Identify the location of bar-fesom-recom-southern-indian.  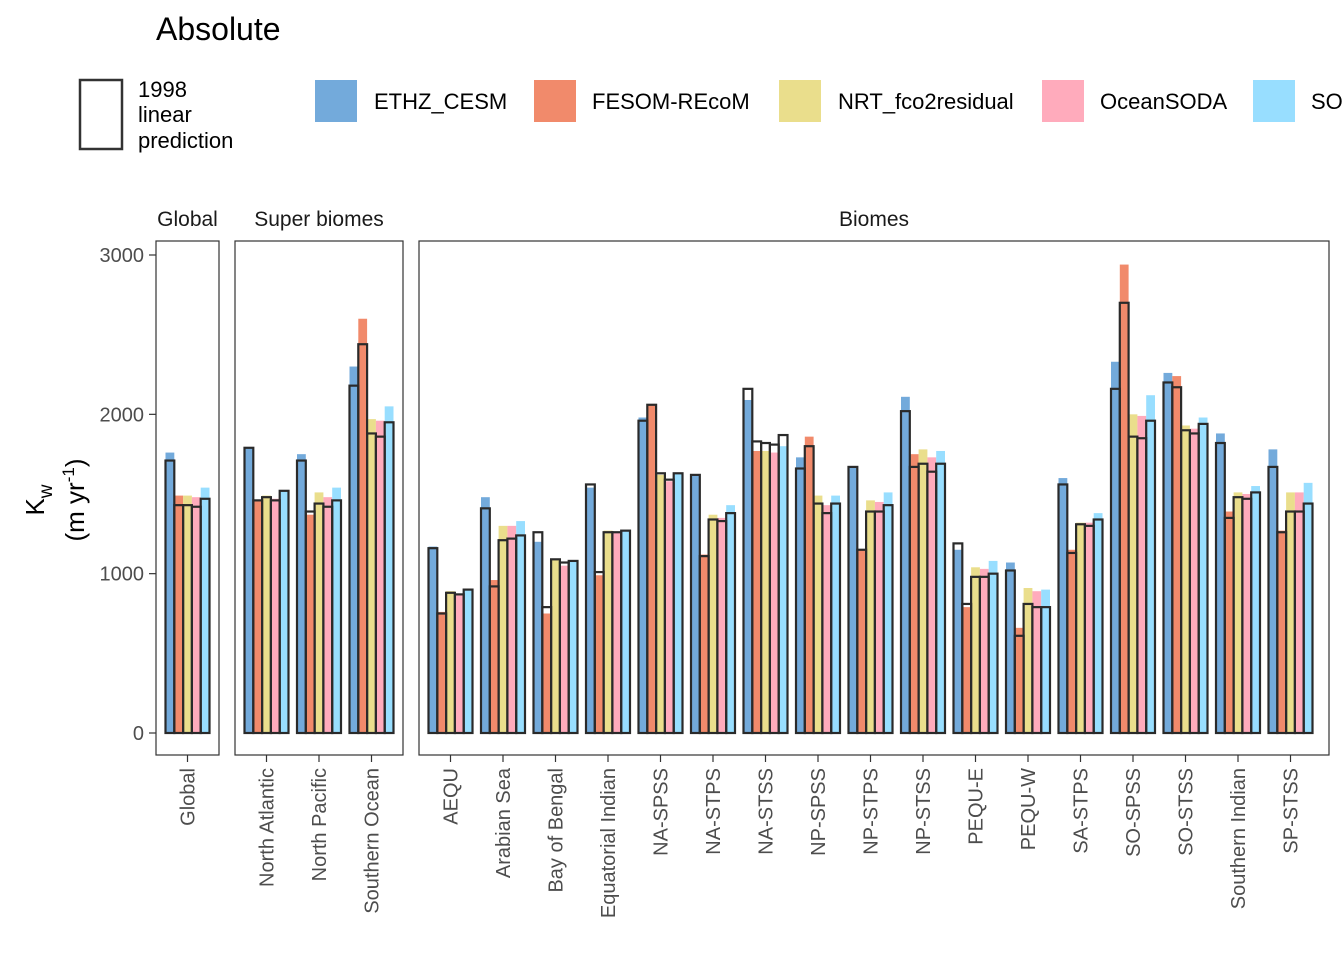
(1229, 622).